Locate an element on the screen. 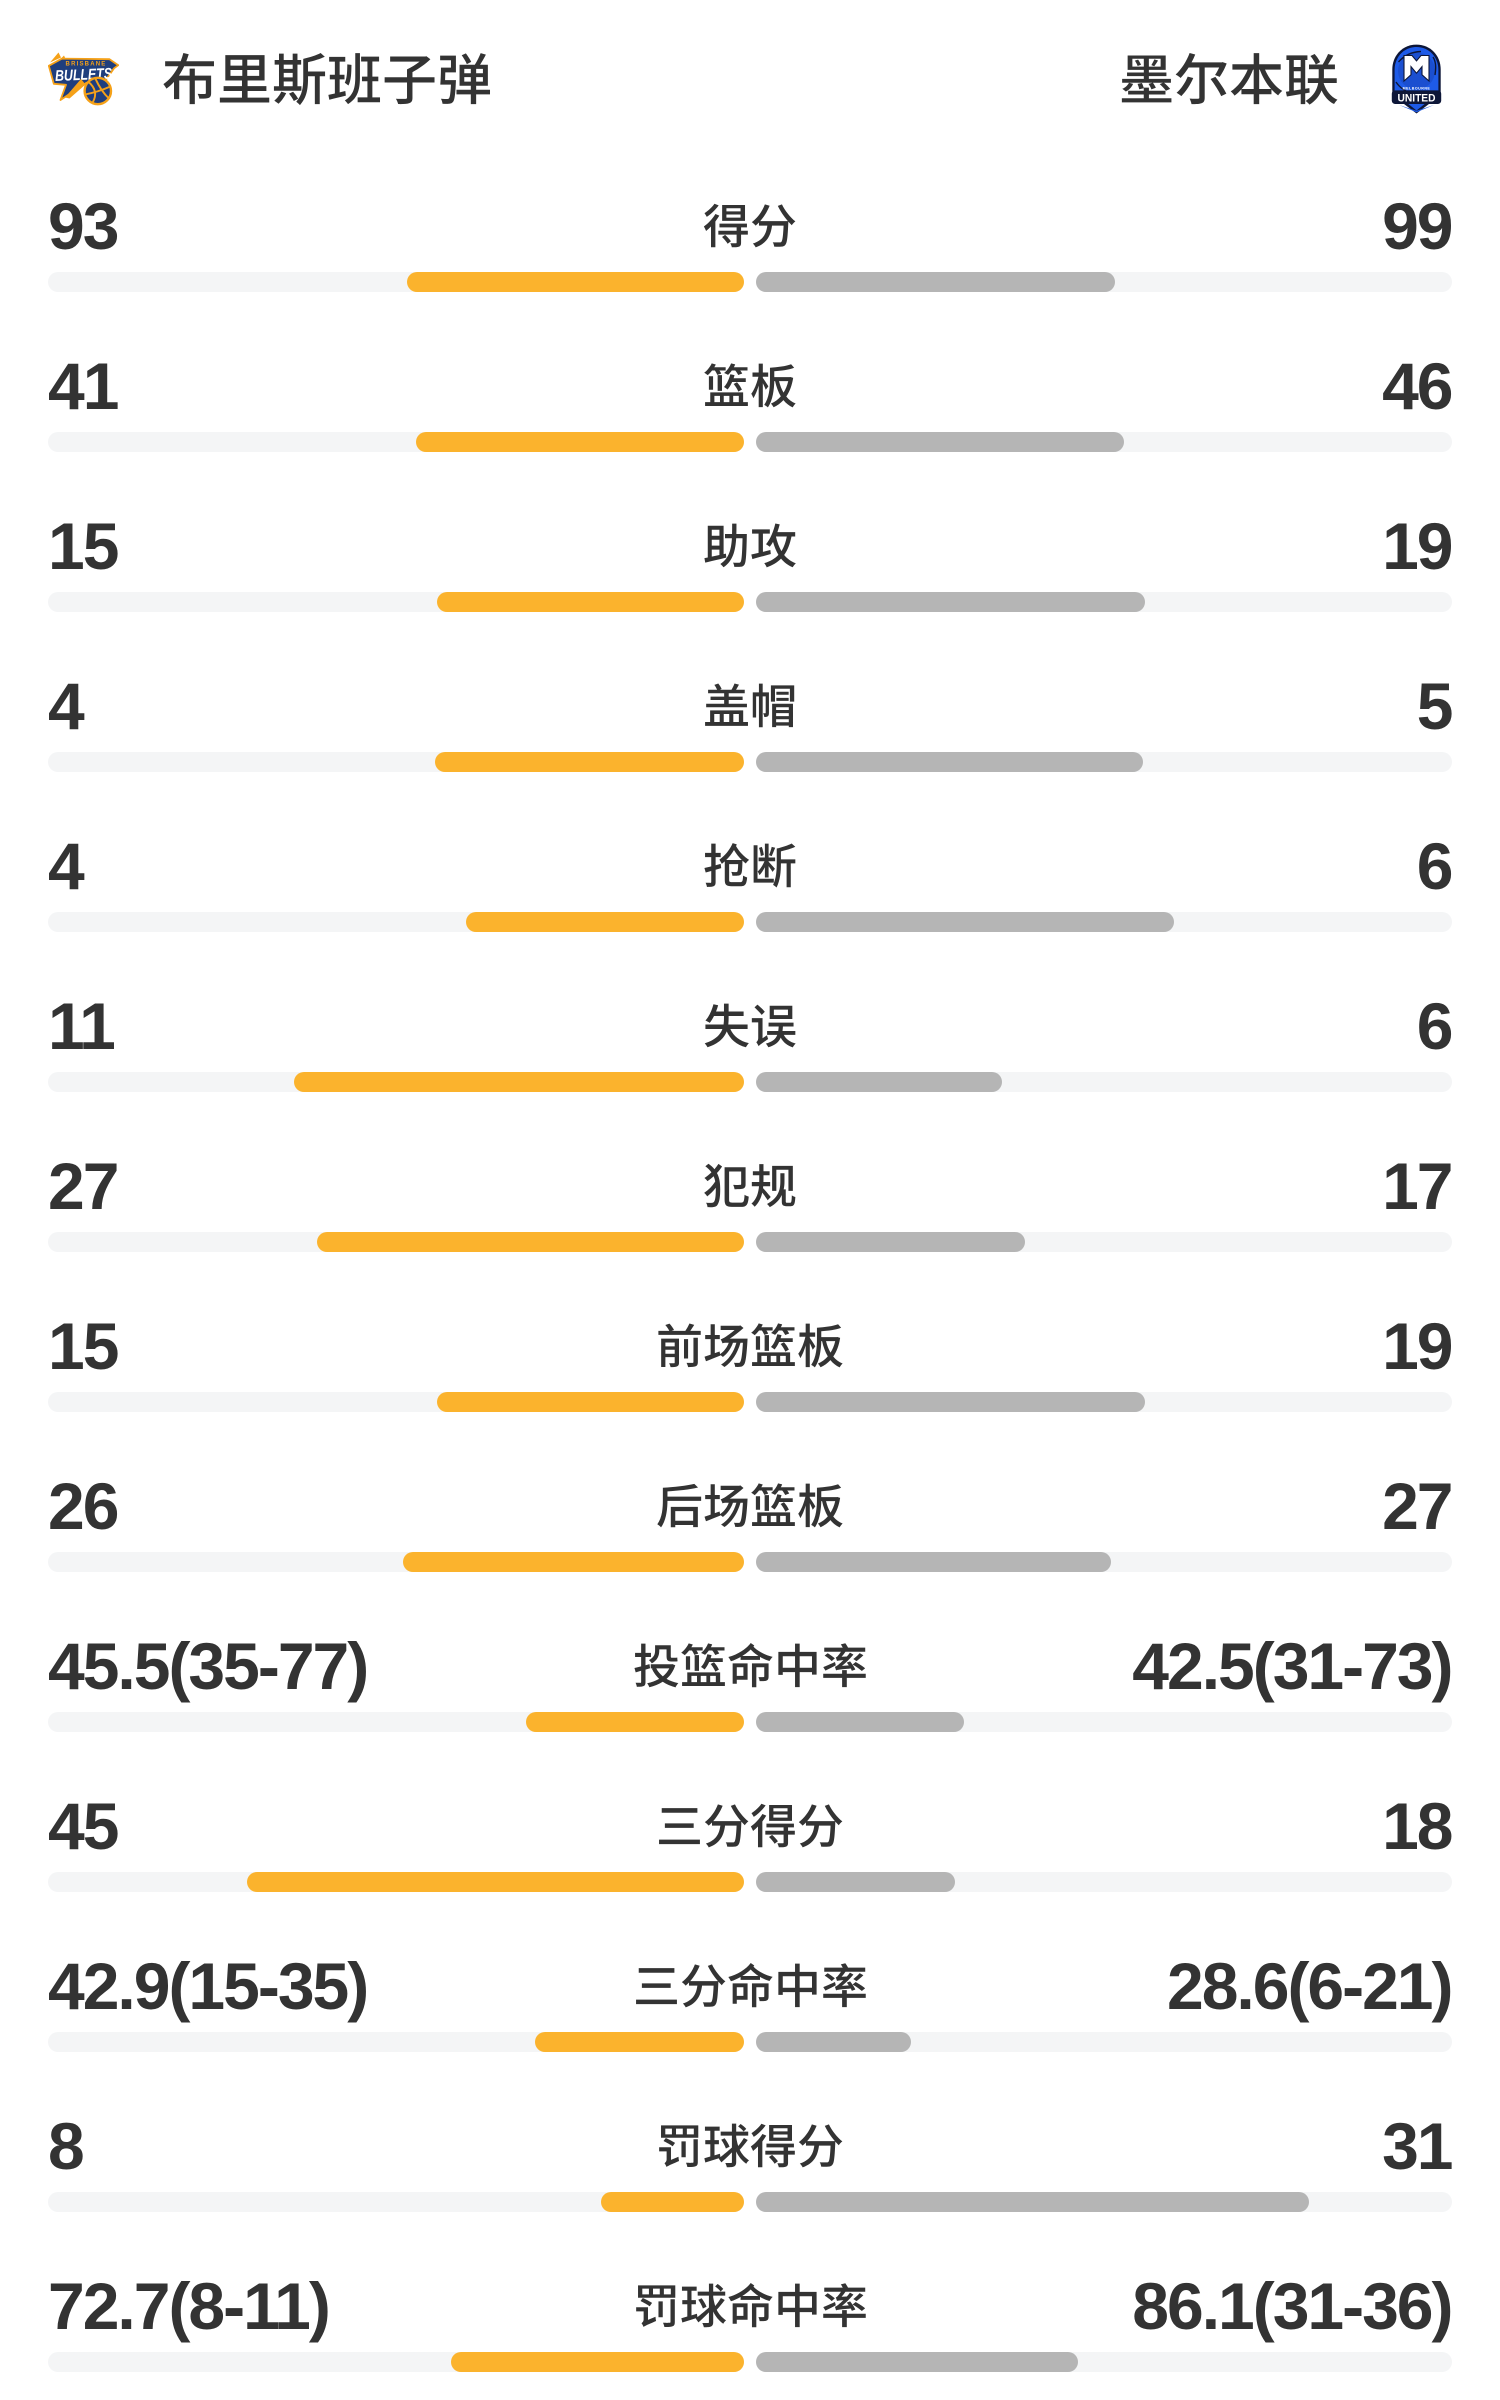 This screenshot has width=1500, height=2400. svg-text: BRISBANE is located at coordinates (86, 65).